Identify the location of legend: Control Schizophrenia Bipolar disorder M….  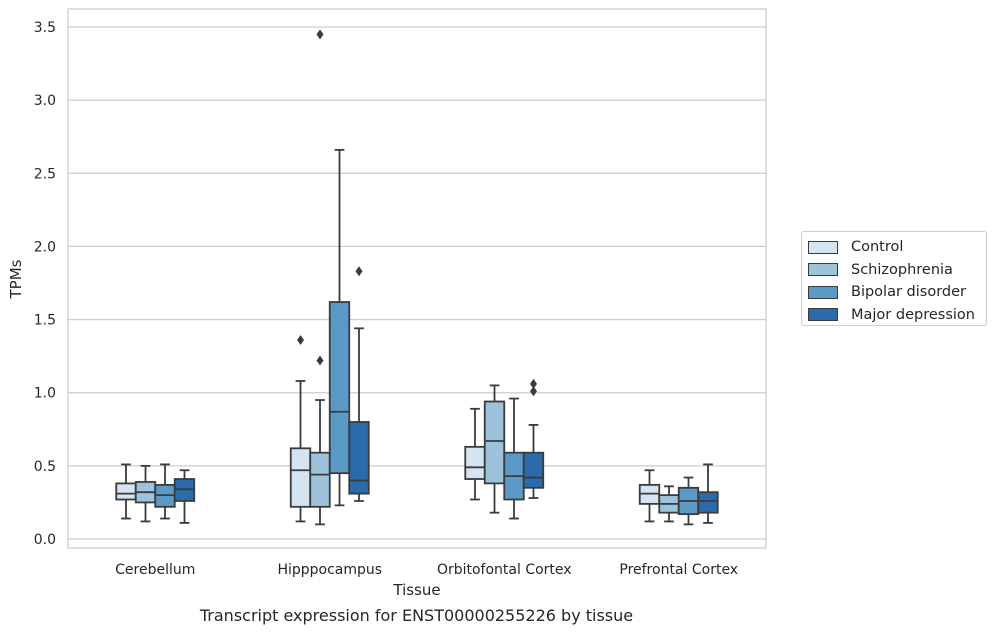
(894, 278).